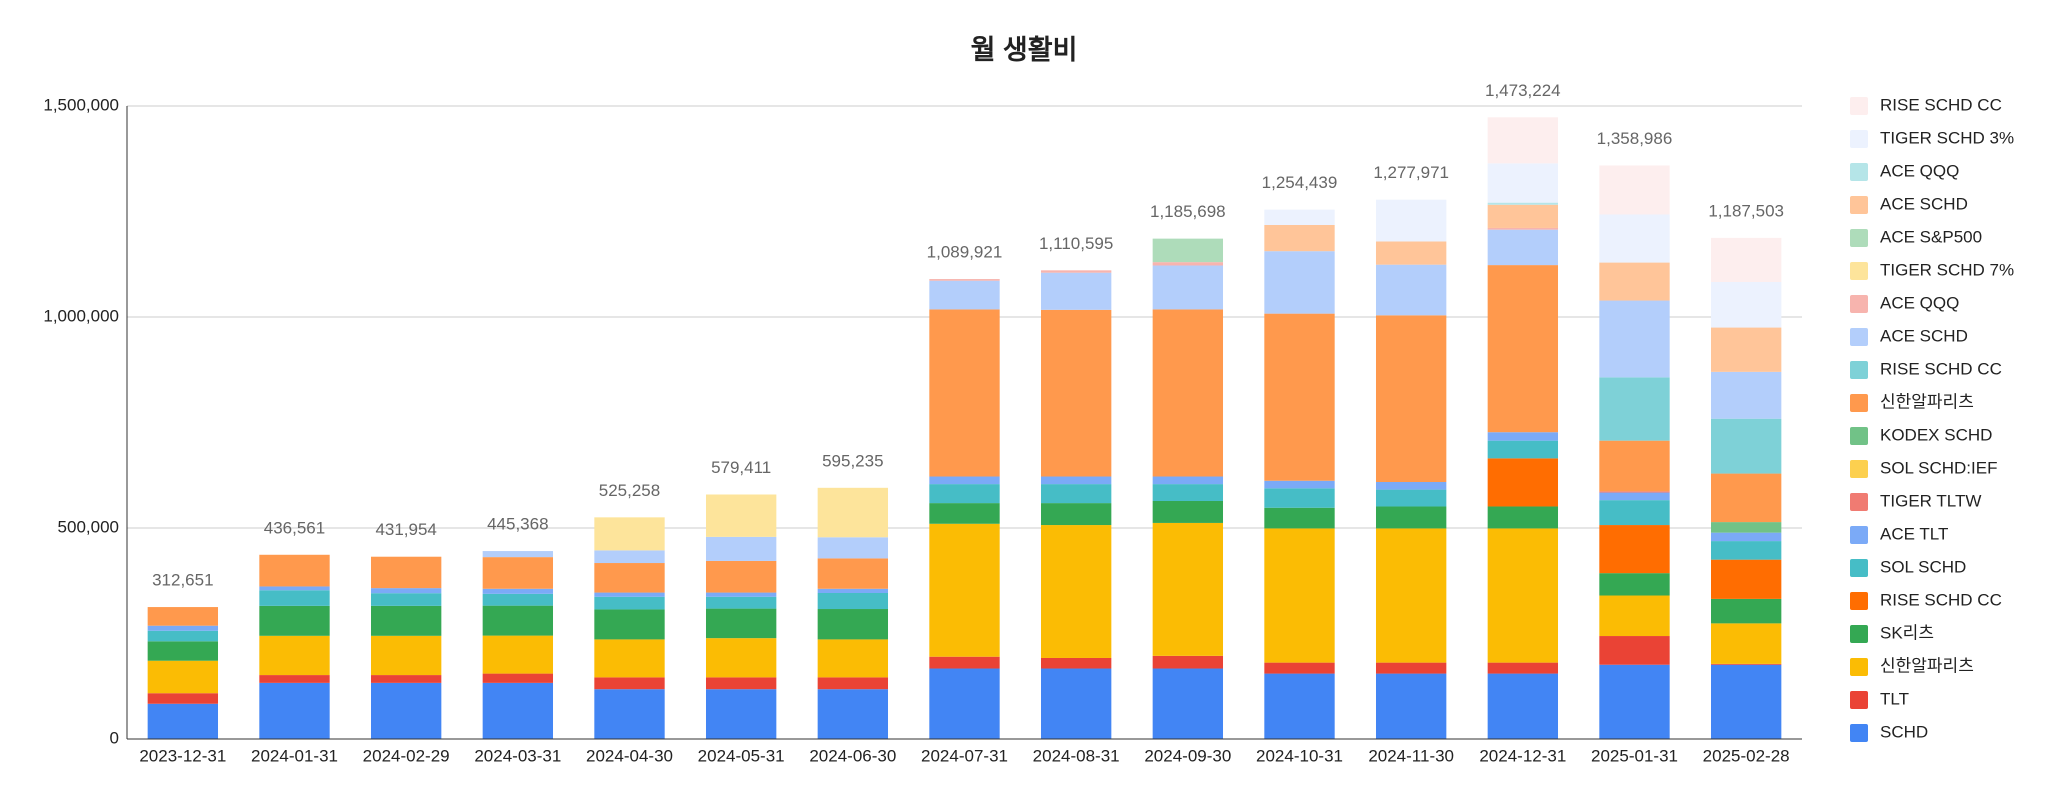 The width and height of the screenshot is (2048, 807). Describe the element at coordinates (1930, 500) in the screenshot. I see `legend-label: TIGER TLTW` at that location.